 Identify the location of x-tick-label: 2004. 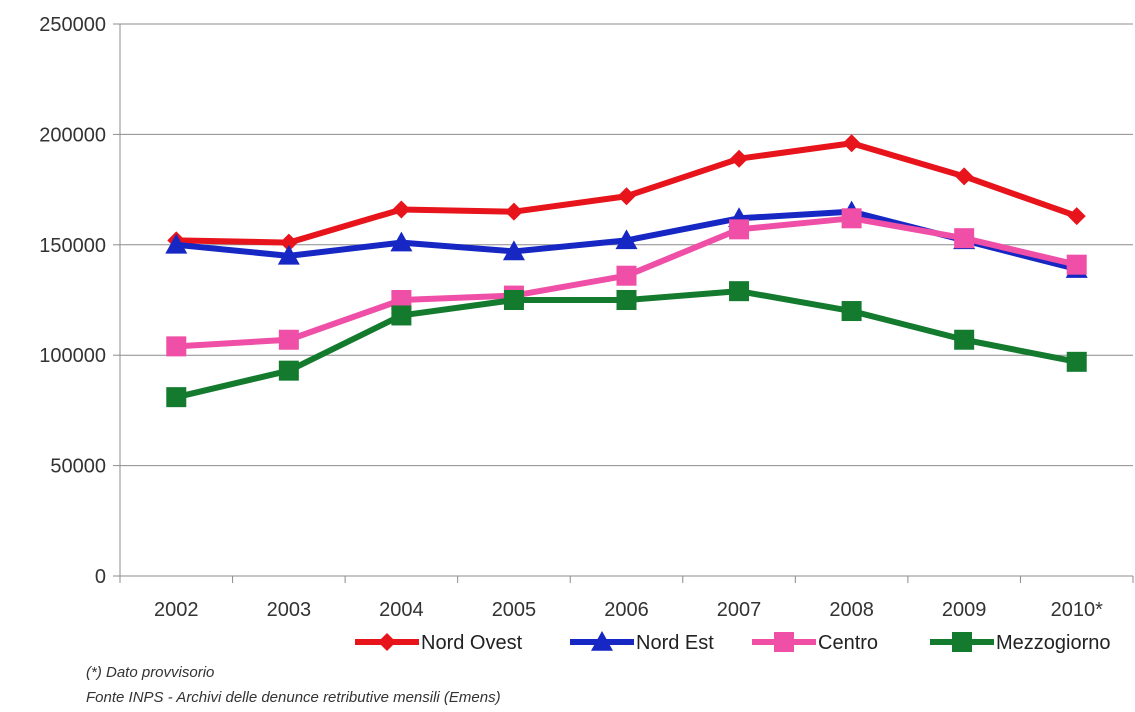
(401, 610).